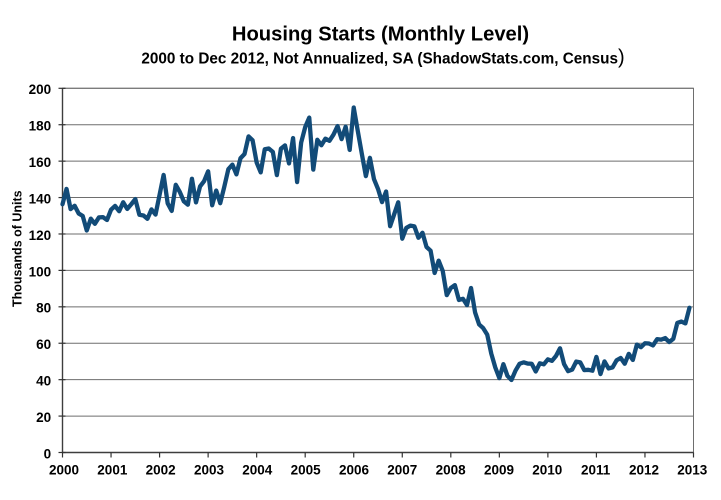 This screenshot has width=721, height=500. Describe the element at coordinates (18, 248) in the screenshot. I see `svg-text: Thousands of Units` at that location.